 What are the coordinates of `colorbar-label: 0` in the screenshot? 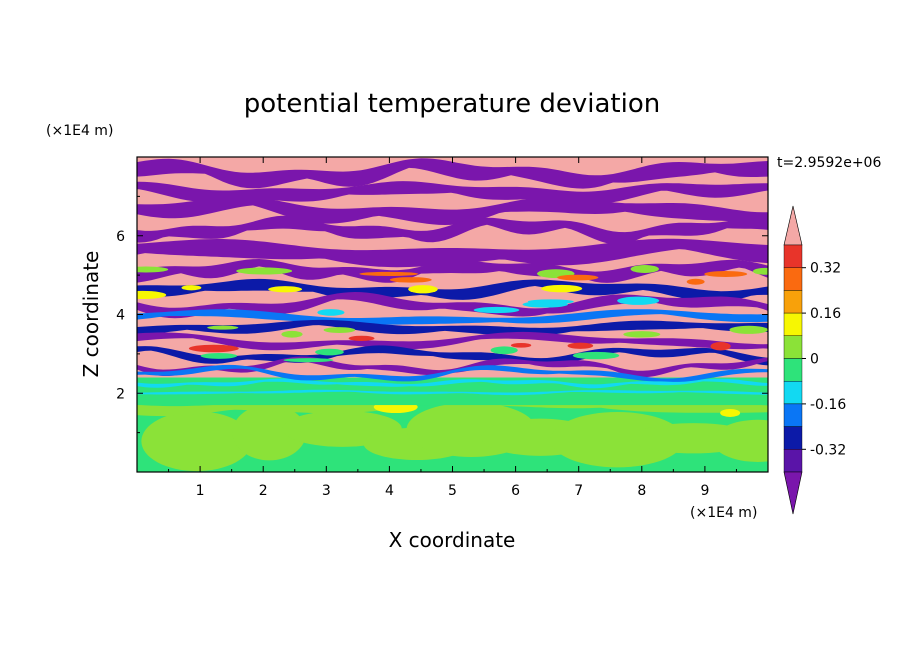 It's located at (814, 360).